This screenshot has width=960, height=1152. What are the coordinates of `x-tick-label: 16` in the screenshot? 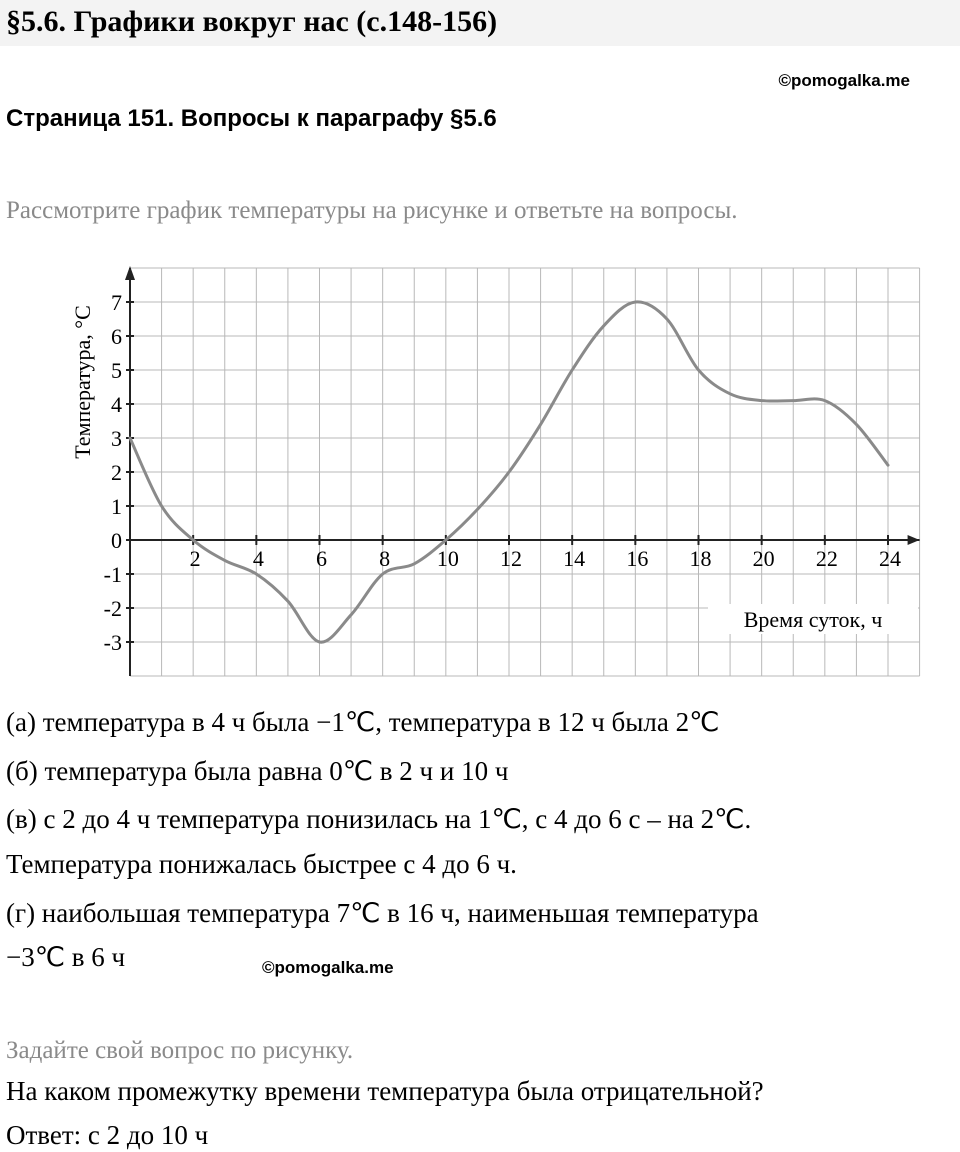 It's located at (637, 558).